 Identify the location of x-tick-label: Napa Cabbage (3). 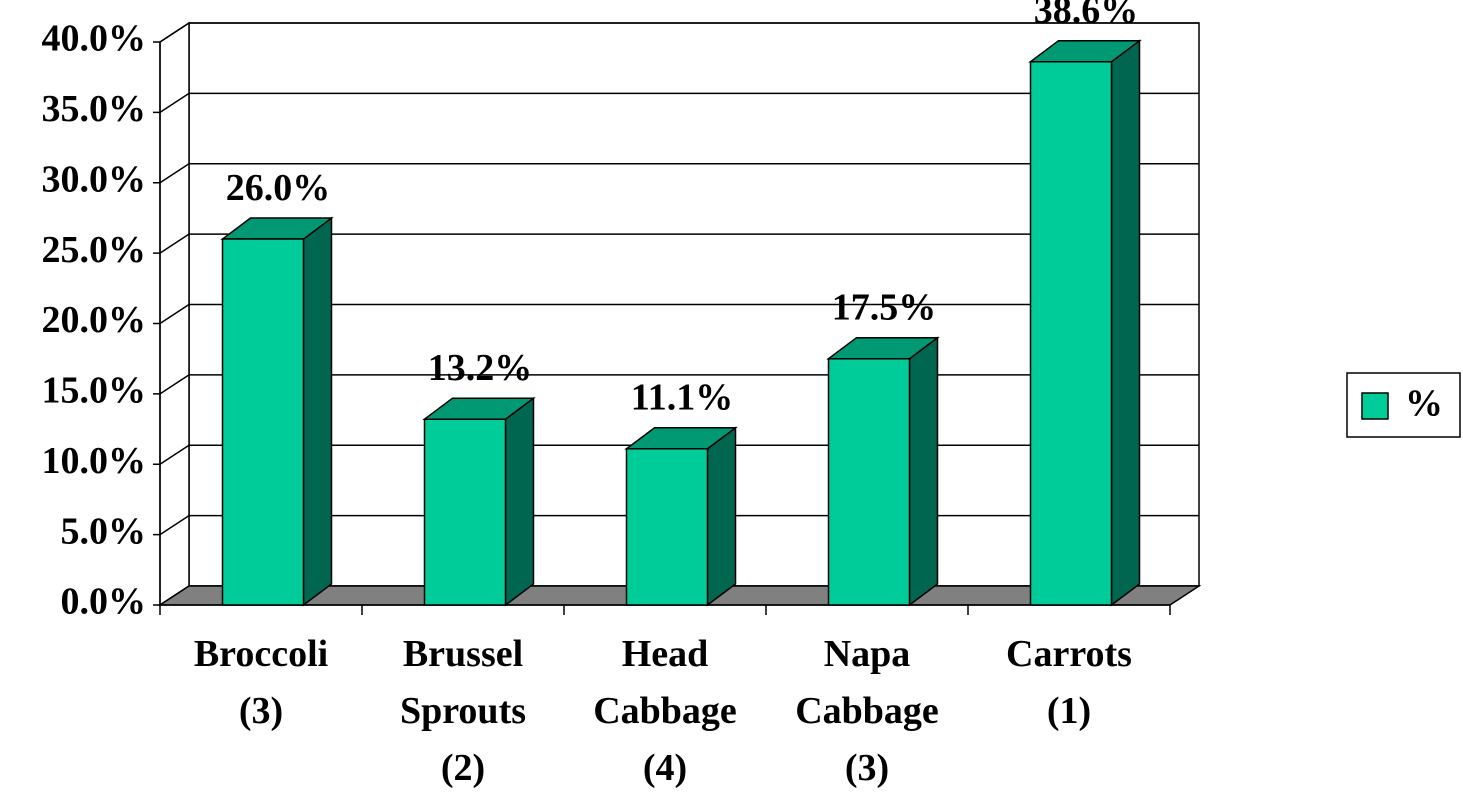
(867, 711).